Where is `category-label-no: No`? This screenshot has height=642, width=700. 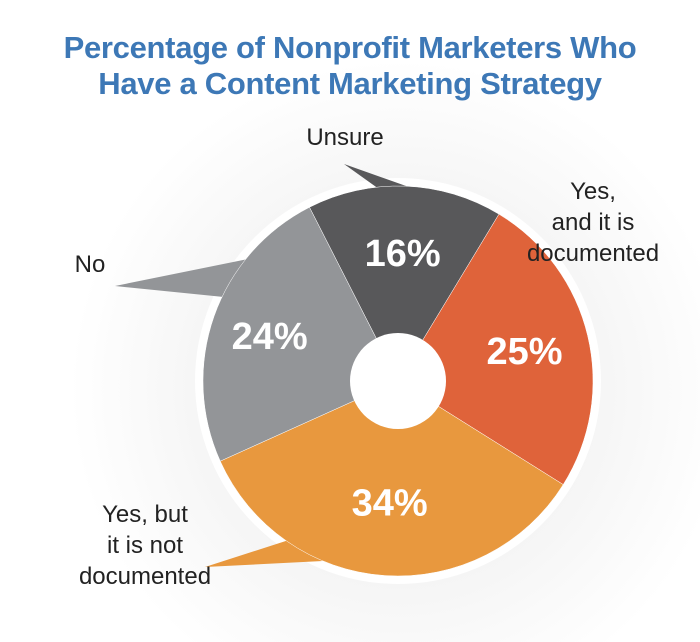
category-label-no: No is located at coordinates (90, 264).